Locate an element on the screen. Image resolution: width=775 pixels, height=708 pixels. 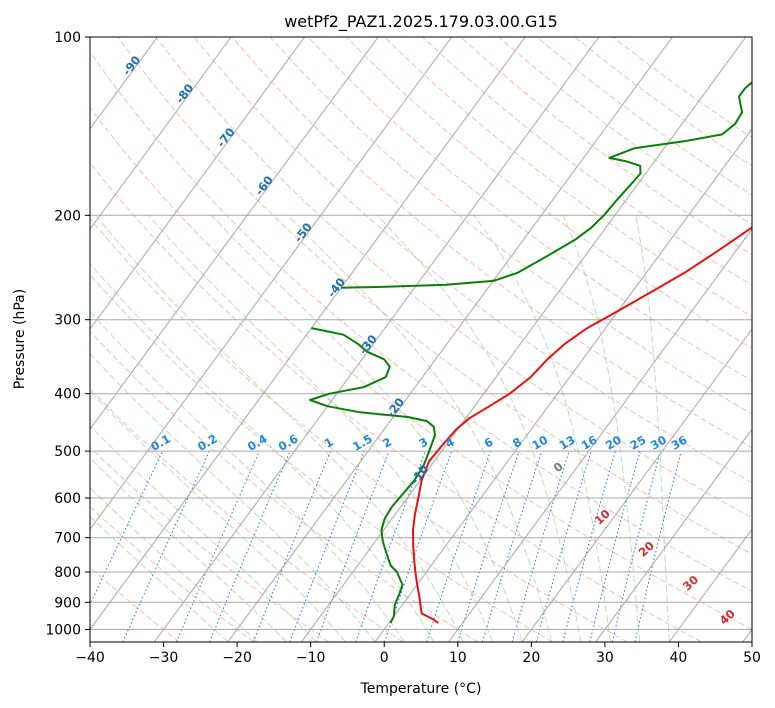
mixing-ratio-label: 30 is located at coordinates (658, 443).